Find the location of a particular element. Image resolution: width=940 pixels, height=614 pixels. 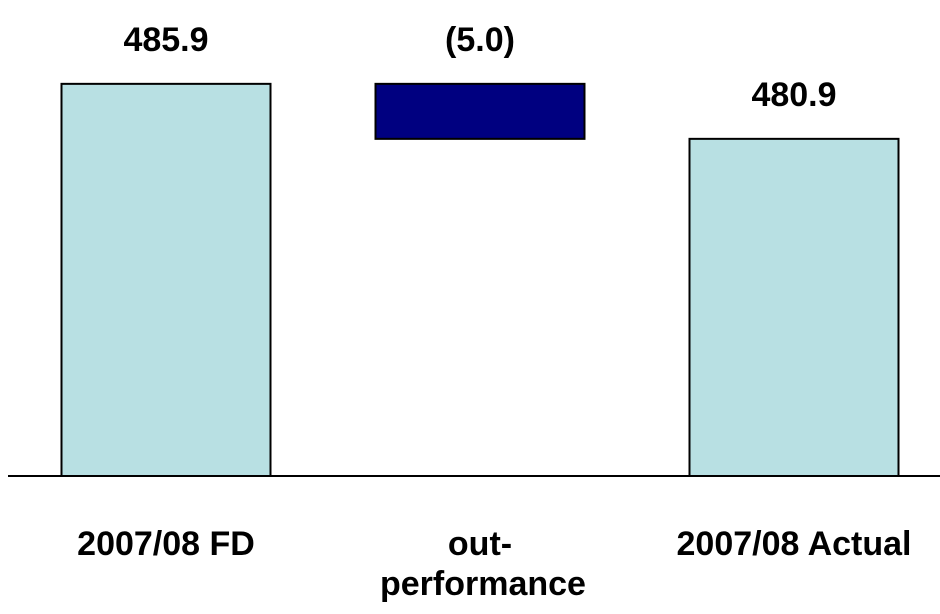

category-label-2007-08-actual: 2007/08 Actual is located at coordinates (794, 544).